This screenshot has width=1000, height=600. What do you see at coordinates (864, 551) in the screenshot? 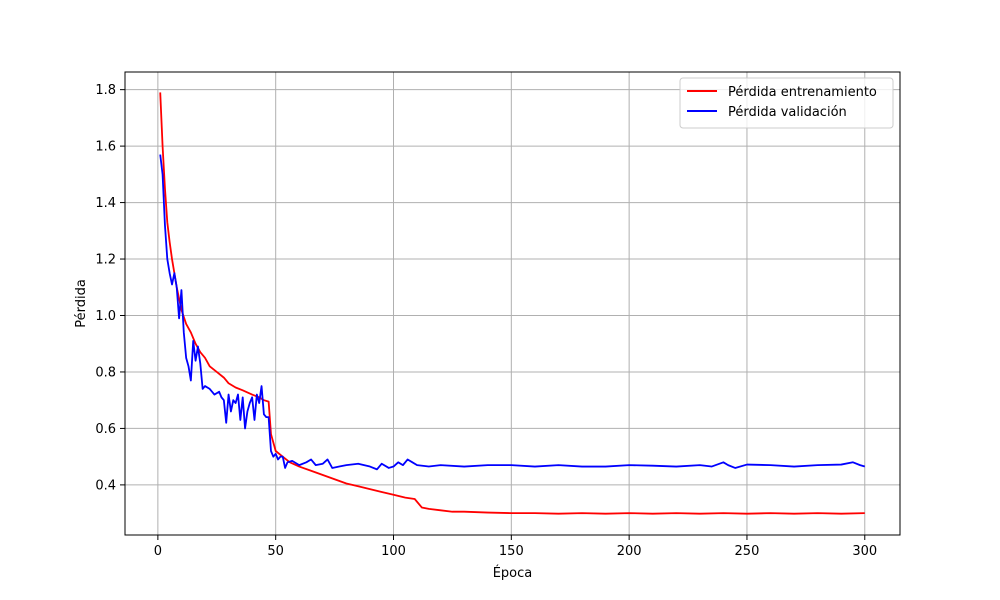
I see `x-tick-label: 300` at bounding box center [864, 551].